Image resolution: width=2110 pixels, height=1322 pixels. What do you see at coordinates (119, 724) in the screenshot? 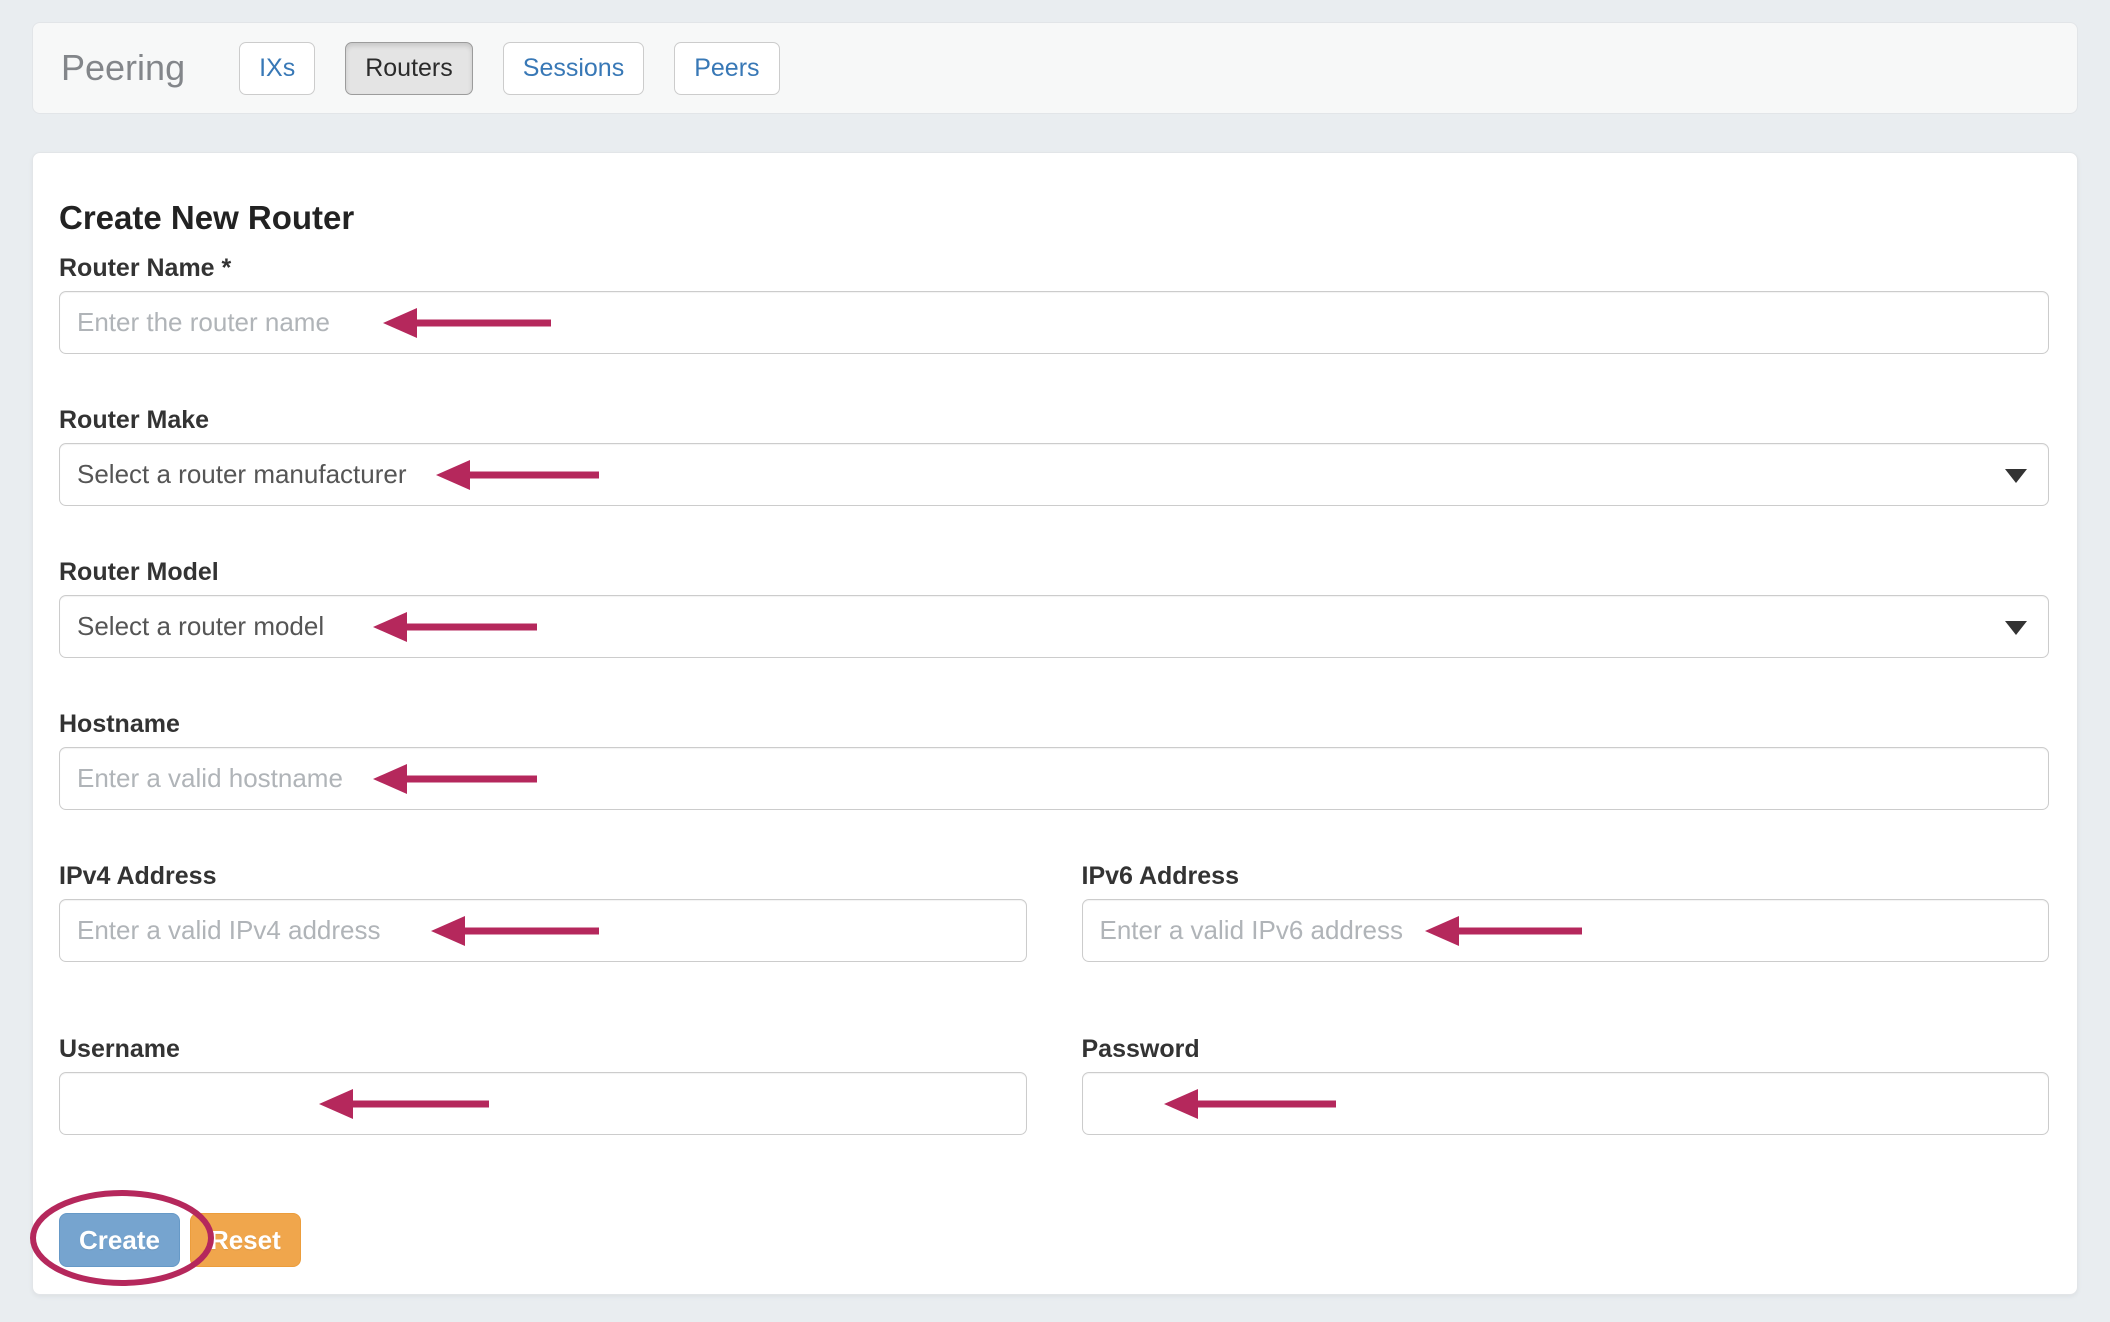
I see `hostname-label: Hostname` at bounding box center [119, 724].